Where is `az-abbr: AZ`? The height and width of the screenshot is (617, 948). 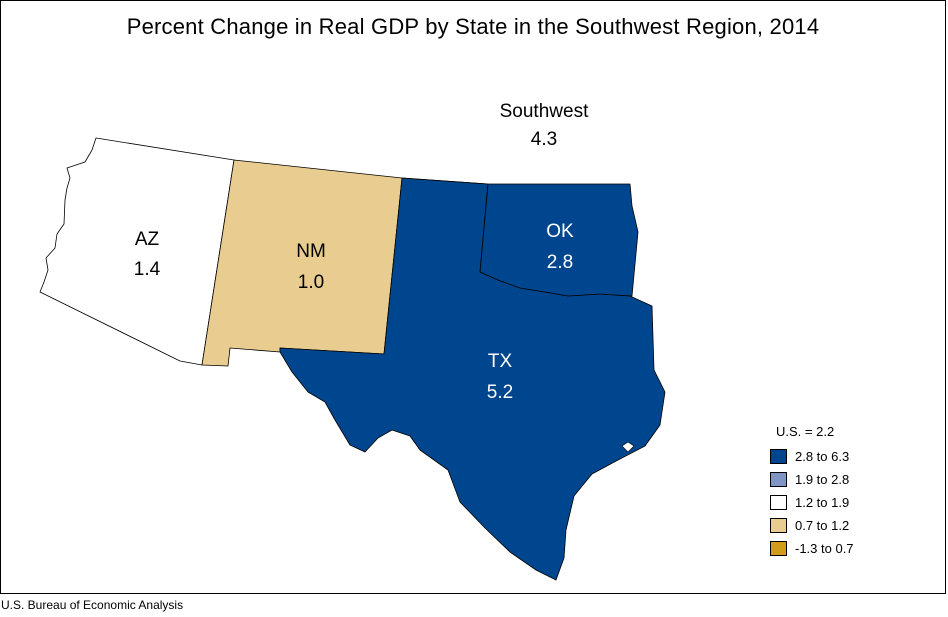
az-abbr: AZ is located at coordinates (147, 239).